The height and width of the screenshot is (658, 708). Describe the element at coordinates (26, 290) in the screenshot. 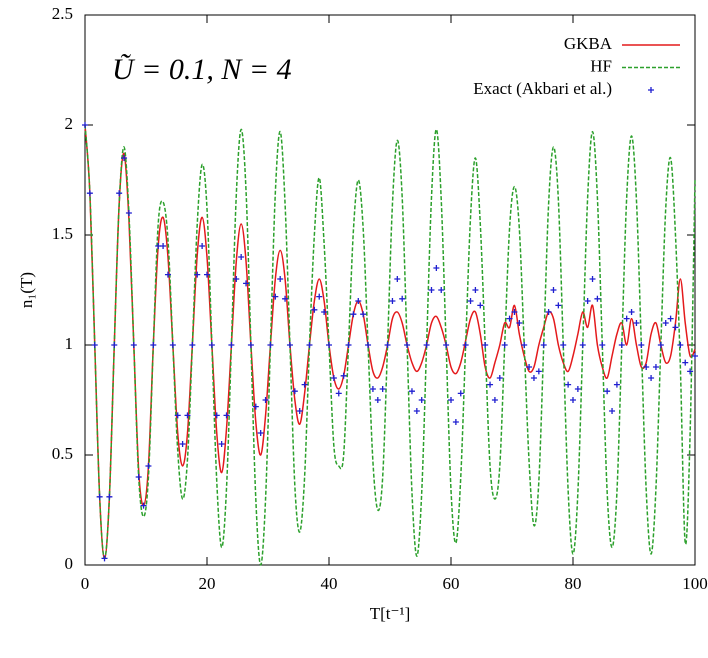

I see `y-axis-label: n₁(T)` at that location.